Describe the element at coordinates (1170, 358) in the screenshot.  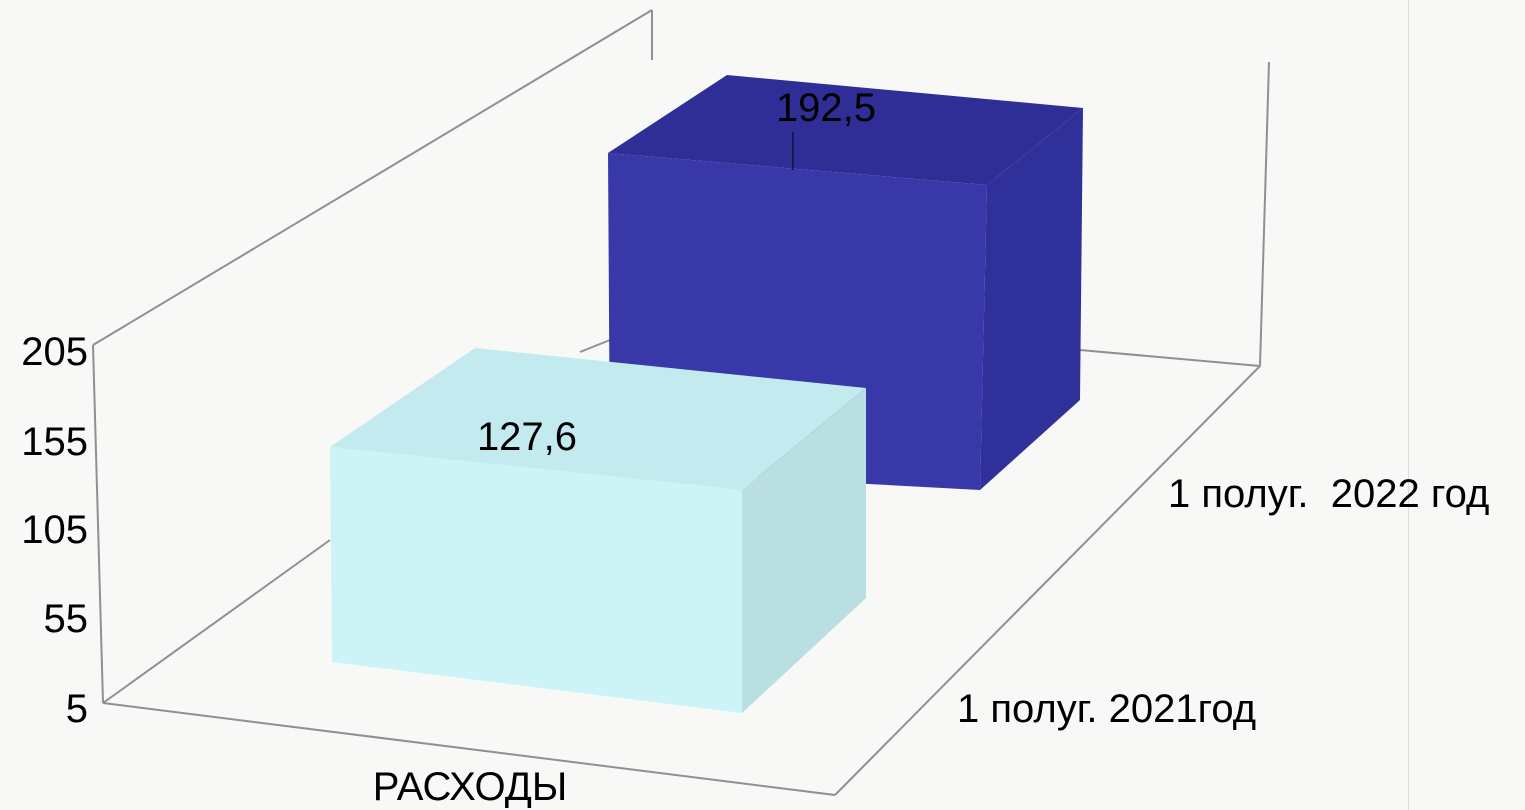
I see `floor-back-edge` at that location.